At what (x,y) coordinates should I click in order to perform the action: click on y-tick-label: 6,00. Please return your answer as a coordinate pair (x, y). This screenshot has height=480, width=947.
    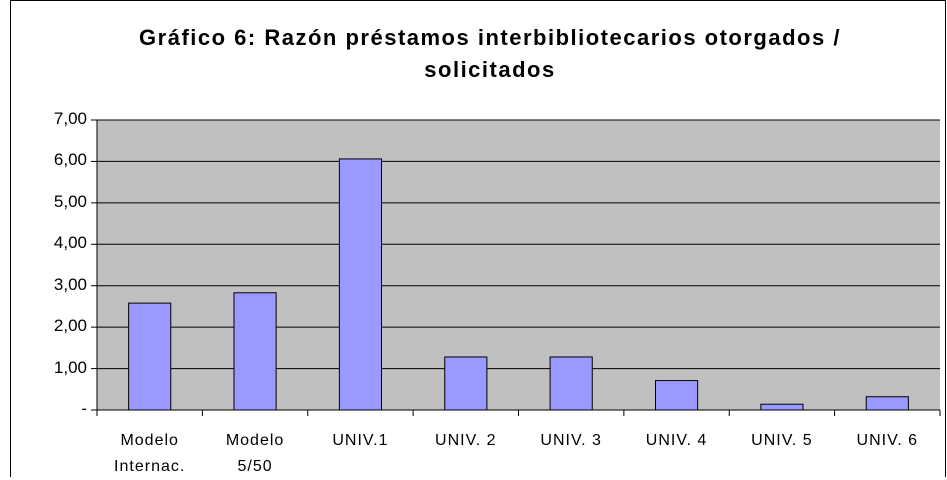
    Looking at the image, I should click on (70, 160).